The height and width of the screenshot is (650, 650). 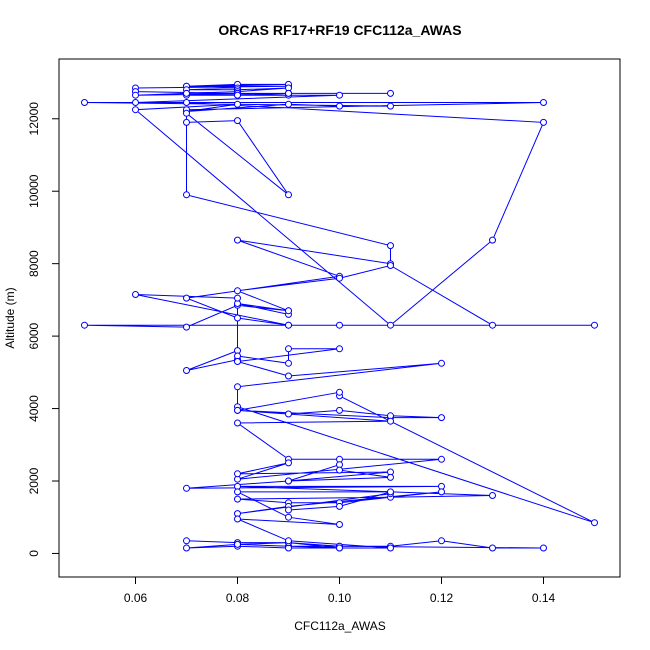 What do you see at coordinates (340, 626) in the screenshot?
I see `x-axis-label: CFC112a_AWAS` at bounding box center [340, 626].